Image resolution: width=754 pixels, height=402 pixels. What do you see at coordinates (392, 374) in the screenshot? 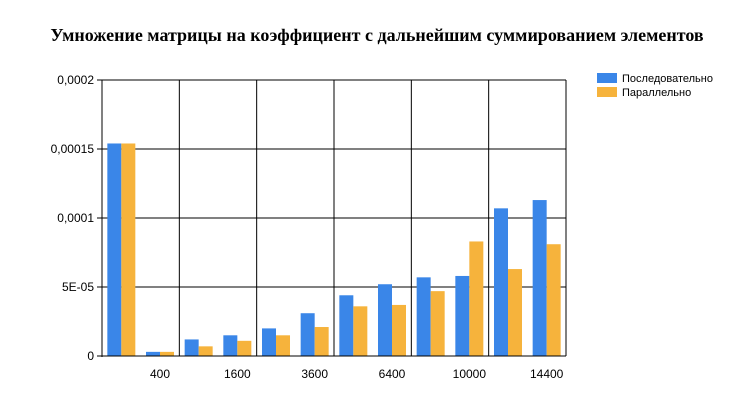
I see `x-tick-label: 6400` at bounding box center [392, 374].